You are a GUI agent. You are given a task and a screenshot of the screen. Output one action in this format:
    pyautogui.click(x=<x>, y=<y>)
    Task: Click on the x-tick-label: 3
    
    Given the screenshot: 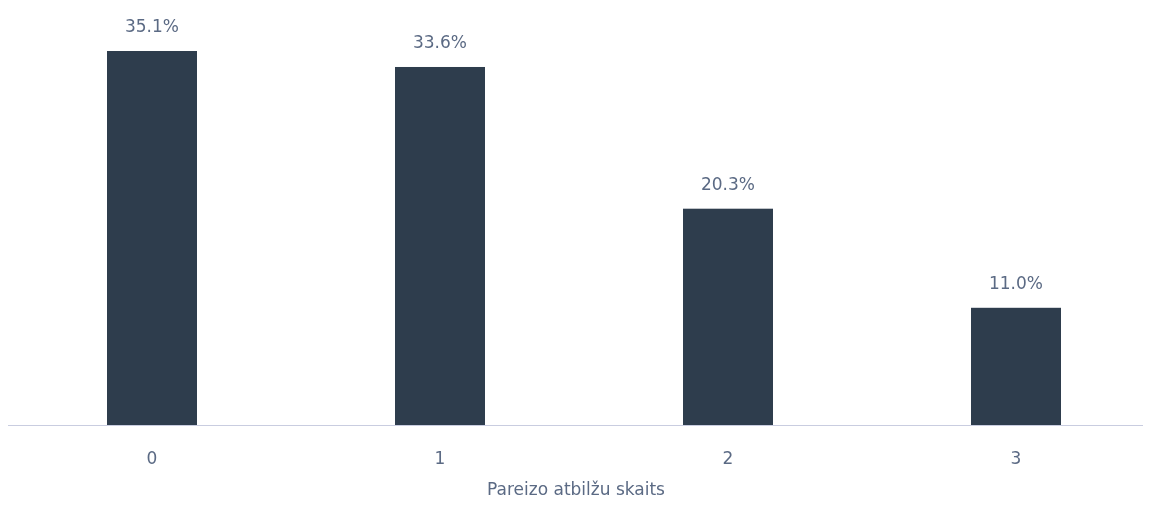 What is the action you would take?
    pyautogui.click(x=1016, y=458)
    